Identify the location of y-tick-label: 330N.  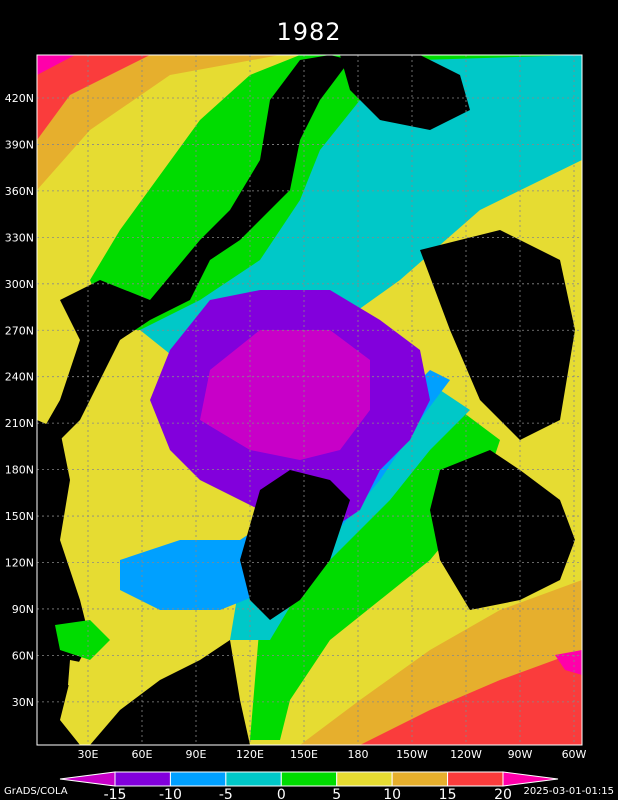
(19, 237).